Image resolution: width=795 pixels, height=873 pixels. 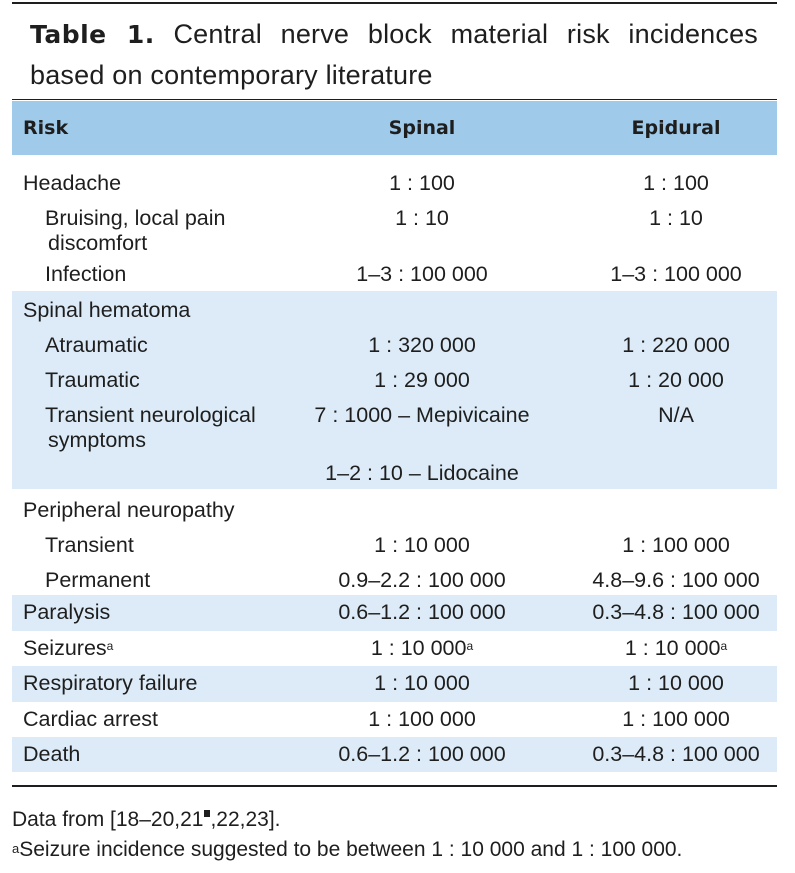 I want to click on table-row: Cardiac arrest 1 : 100 000 1 : 100 000, so click(x=394, y=719).